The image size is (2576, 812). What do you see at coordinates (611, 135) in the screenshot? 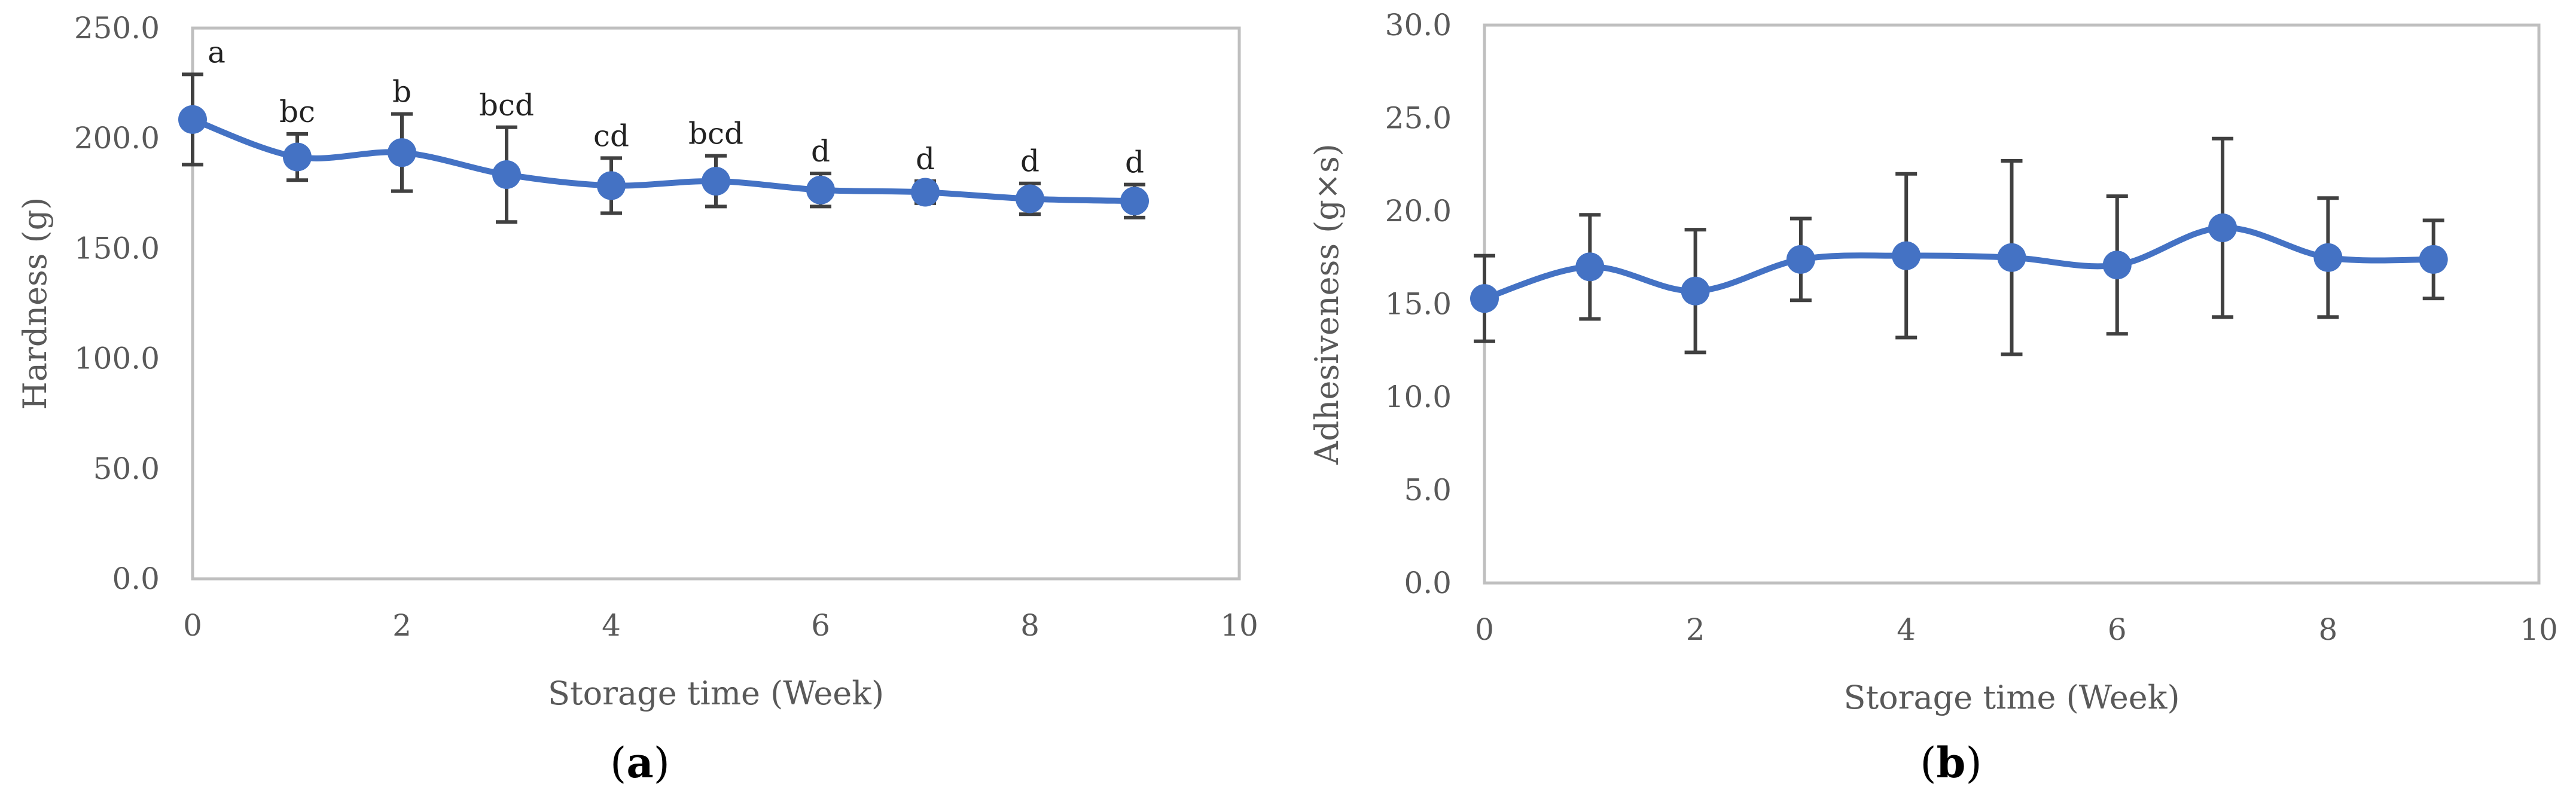
I see `significance-label: cd` at bounding box center [611, 135].